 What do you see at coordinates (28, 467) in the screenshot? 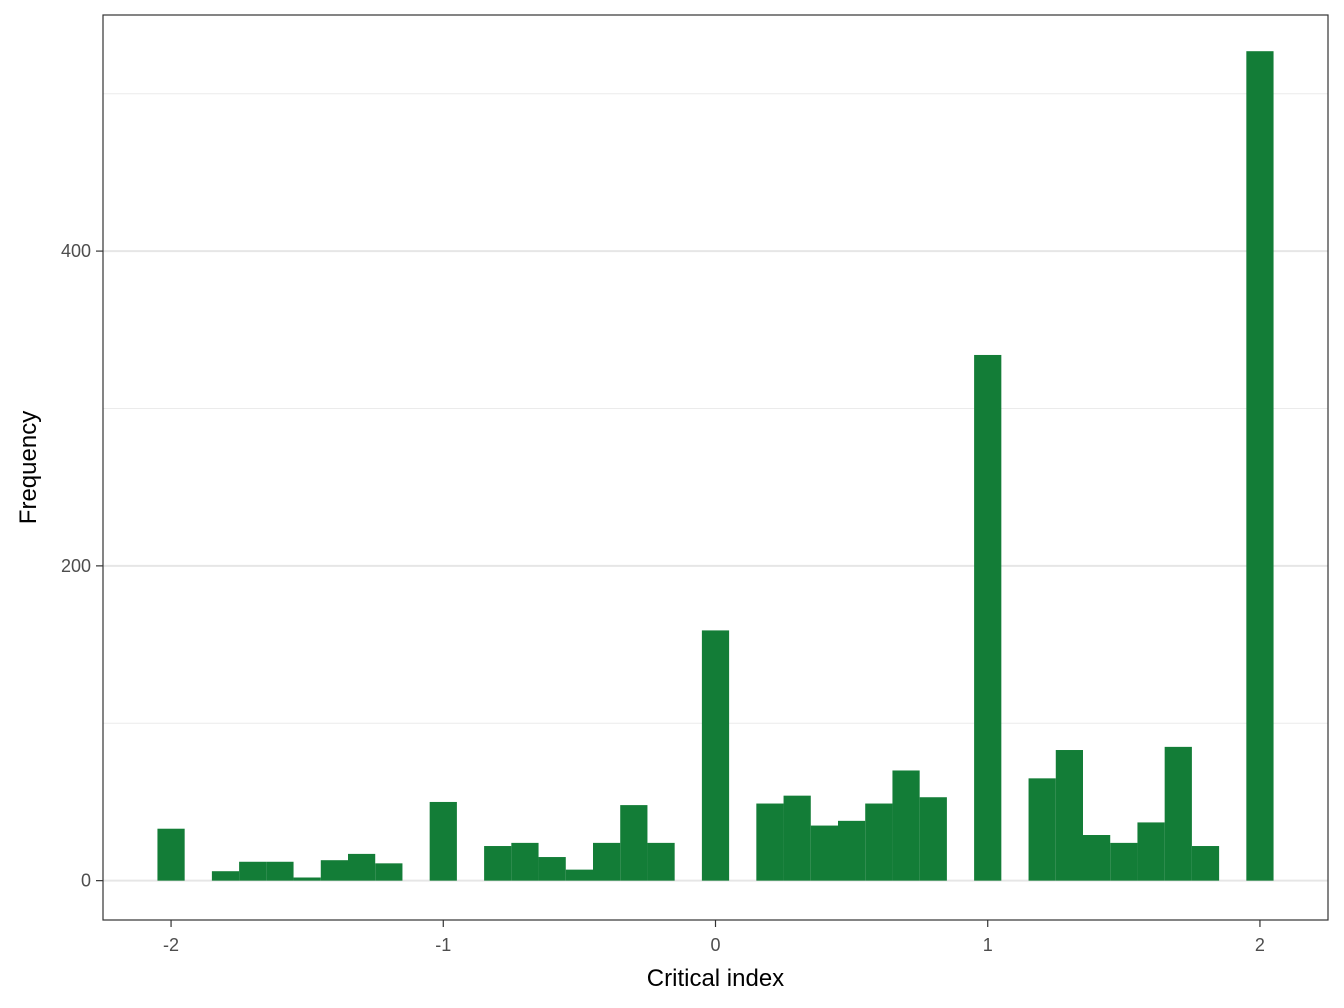
I see `y-axis-title: Frequency` at bounding box center [28, 467].